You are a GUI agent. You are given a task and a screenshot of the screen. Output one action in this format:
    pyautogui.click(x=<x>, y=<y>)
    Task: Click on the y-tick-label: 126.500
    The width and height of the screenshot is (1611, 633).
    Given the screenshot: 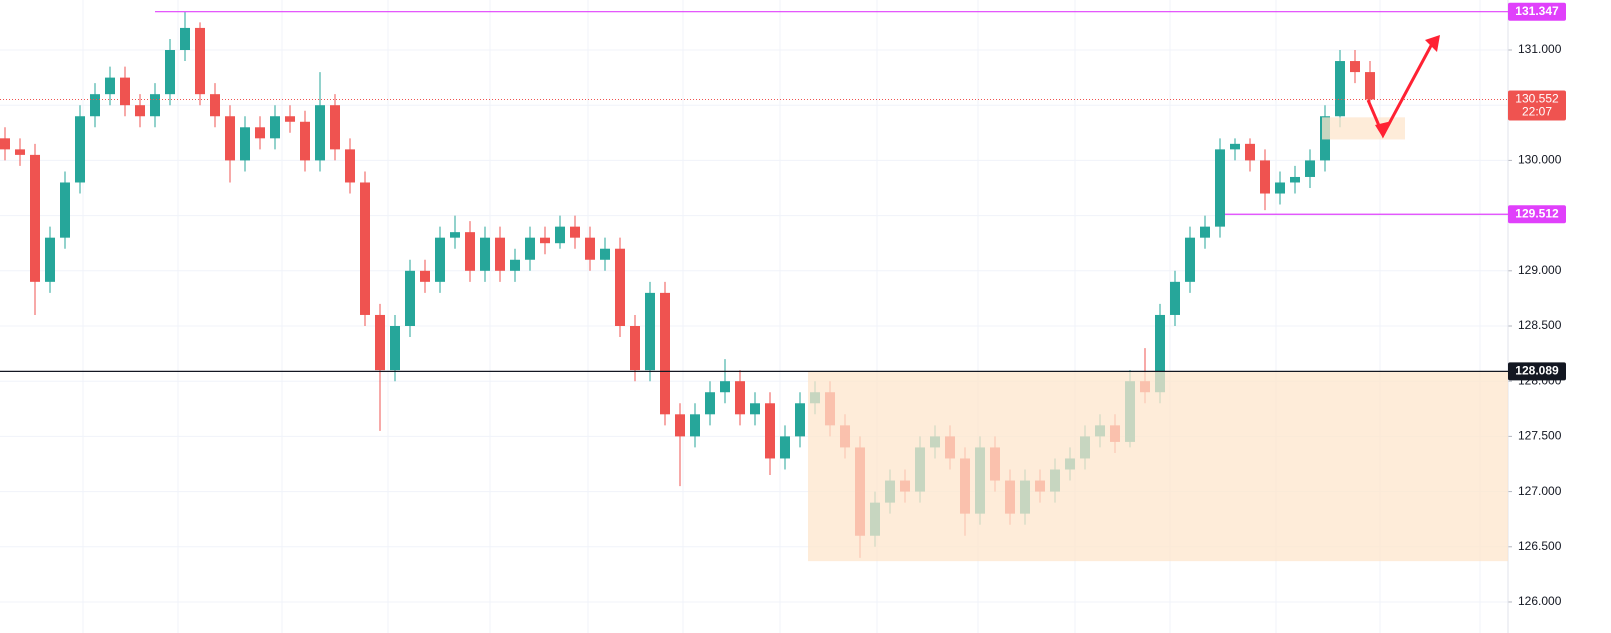 What is the action you would take?
    pyautogui.click(x=1540, y=546)
    